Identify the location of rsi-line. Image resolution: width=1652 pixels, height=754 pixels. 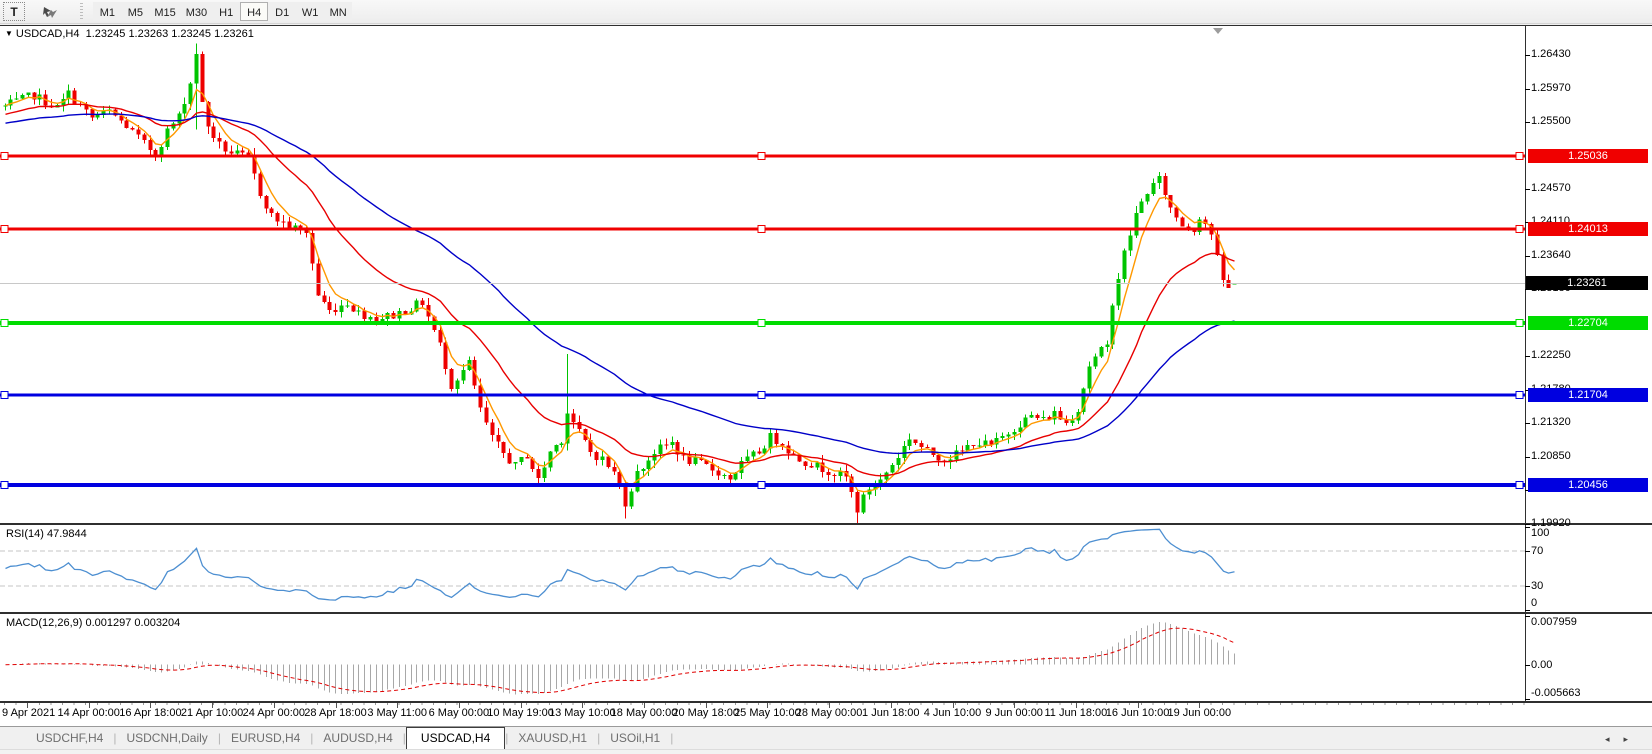
(620, 564).